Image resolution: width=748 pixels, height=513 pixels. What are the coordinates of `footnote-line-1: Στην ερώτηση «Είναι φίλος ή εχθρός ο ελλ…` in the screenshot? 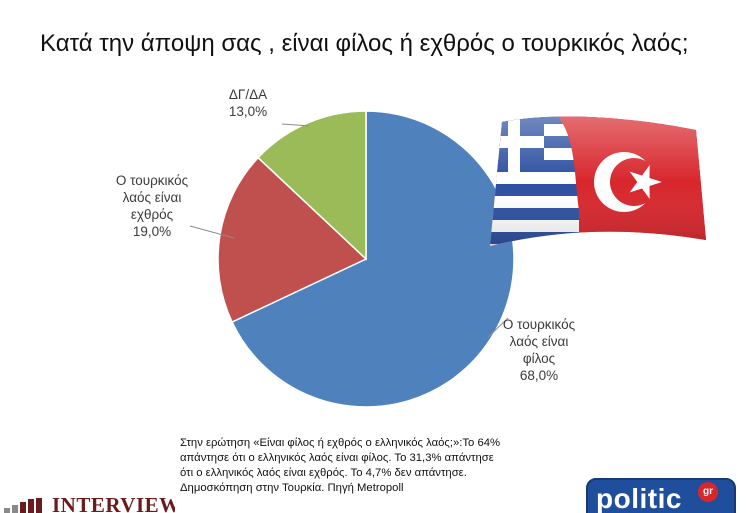 It's located at (340, 443).